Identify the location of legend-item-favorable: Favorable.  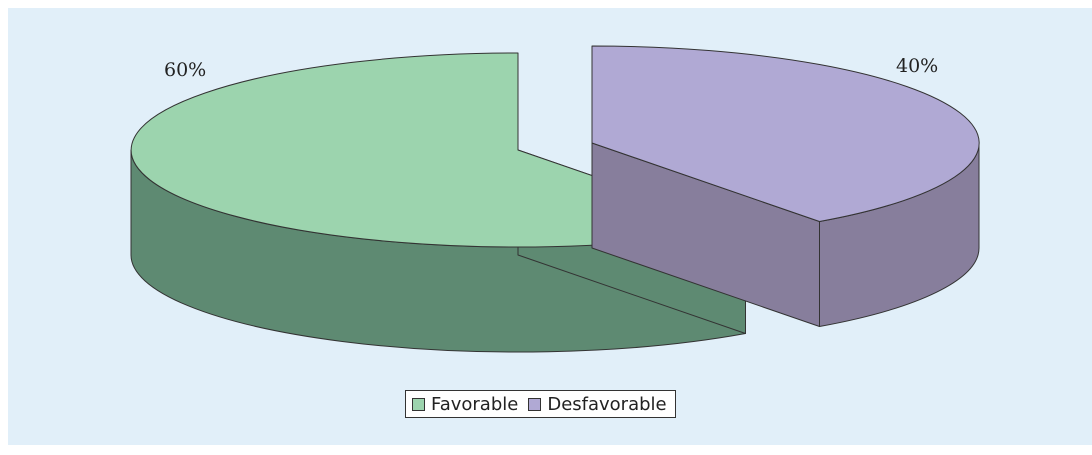
(465, 404).